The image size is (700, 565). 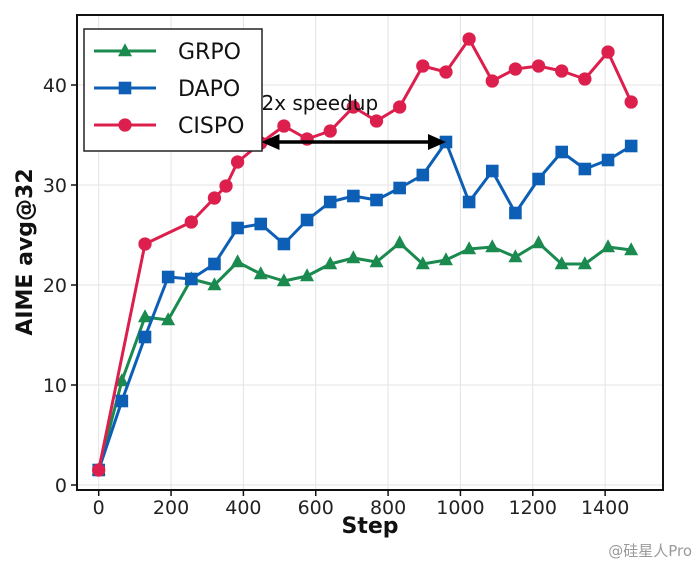 What do you see at coordinates (361, 504) in the screenshot?
I see `x-axis-ticks: 0 200 400 600 800 1000 1200 1400` at bounding box center [361, 504].